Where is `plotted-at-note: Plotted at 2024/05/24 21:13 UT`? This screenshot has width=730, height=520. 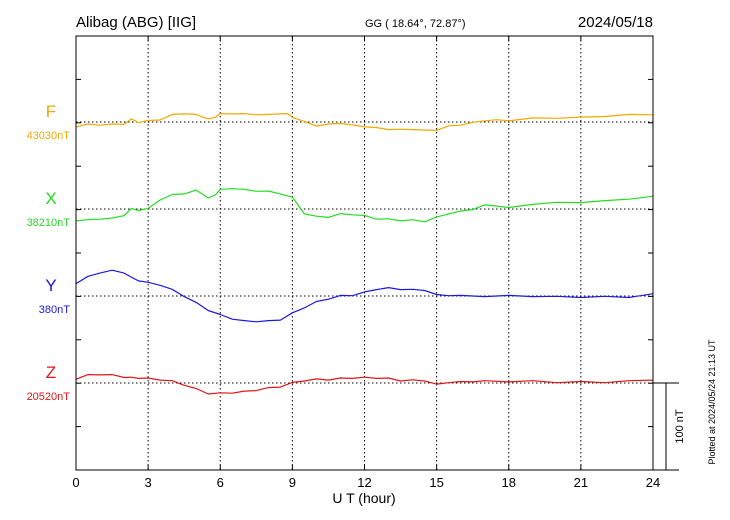
plotted-at-note: Plotted at 2024/05/24 21:13 UT is located at coordinates (712, 402).